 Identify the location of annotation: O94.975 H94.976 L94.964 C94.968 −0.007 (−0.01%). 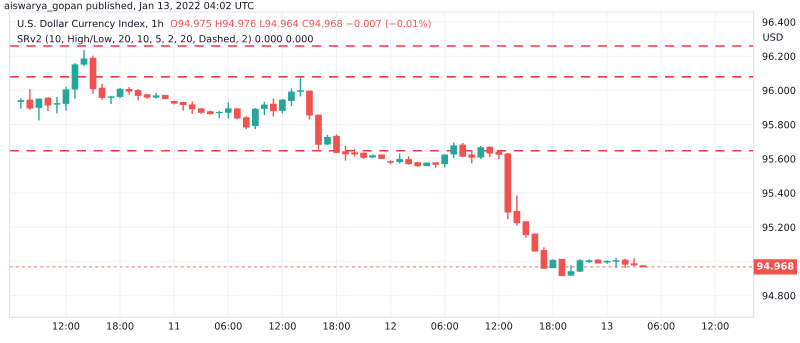
(300, 24).